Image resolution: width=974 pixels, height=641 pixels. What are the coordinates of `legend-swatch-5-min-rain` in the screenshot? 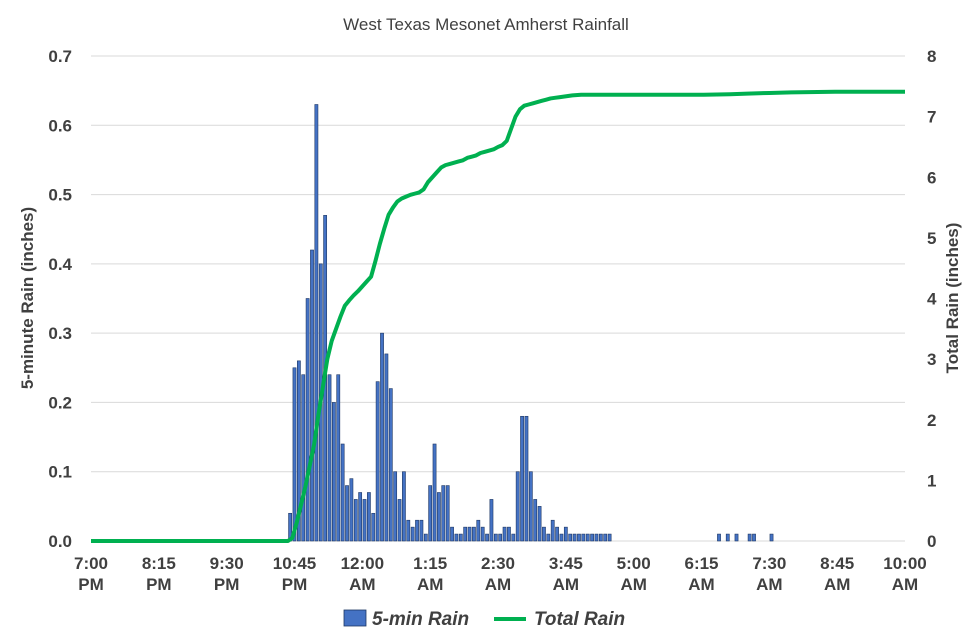 It's located at (355, 618).